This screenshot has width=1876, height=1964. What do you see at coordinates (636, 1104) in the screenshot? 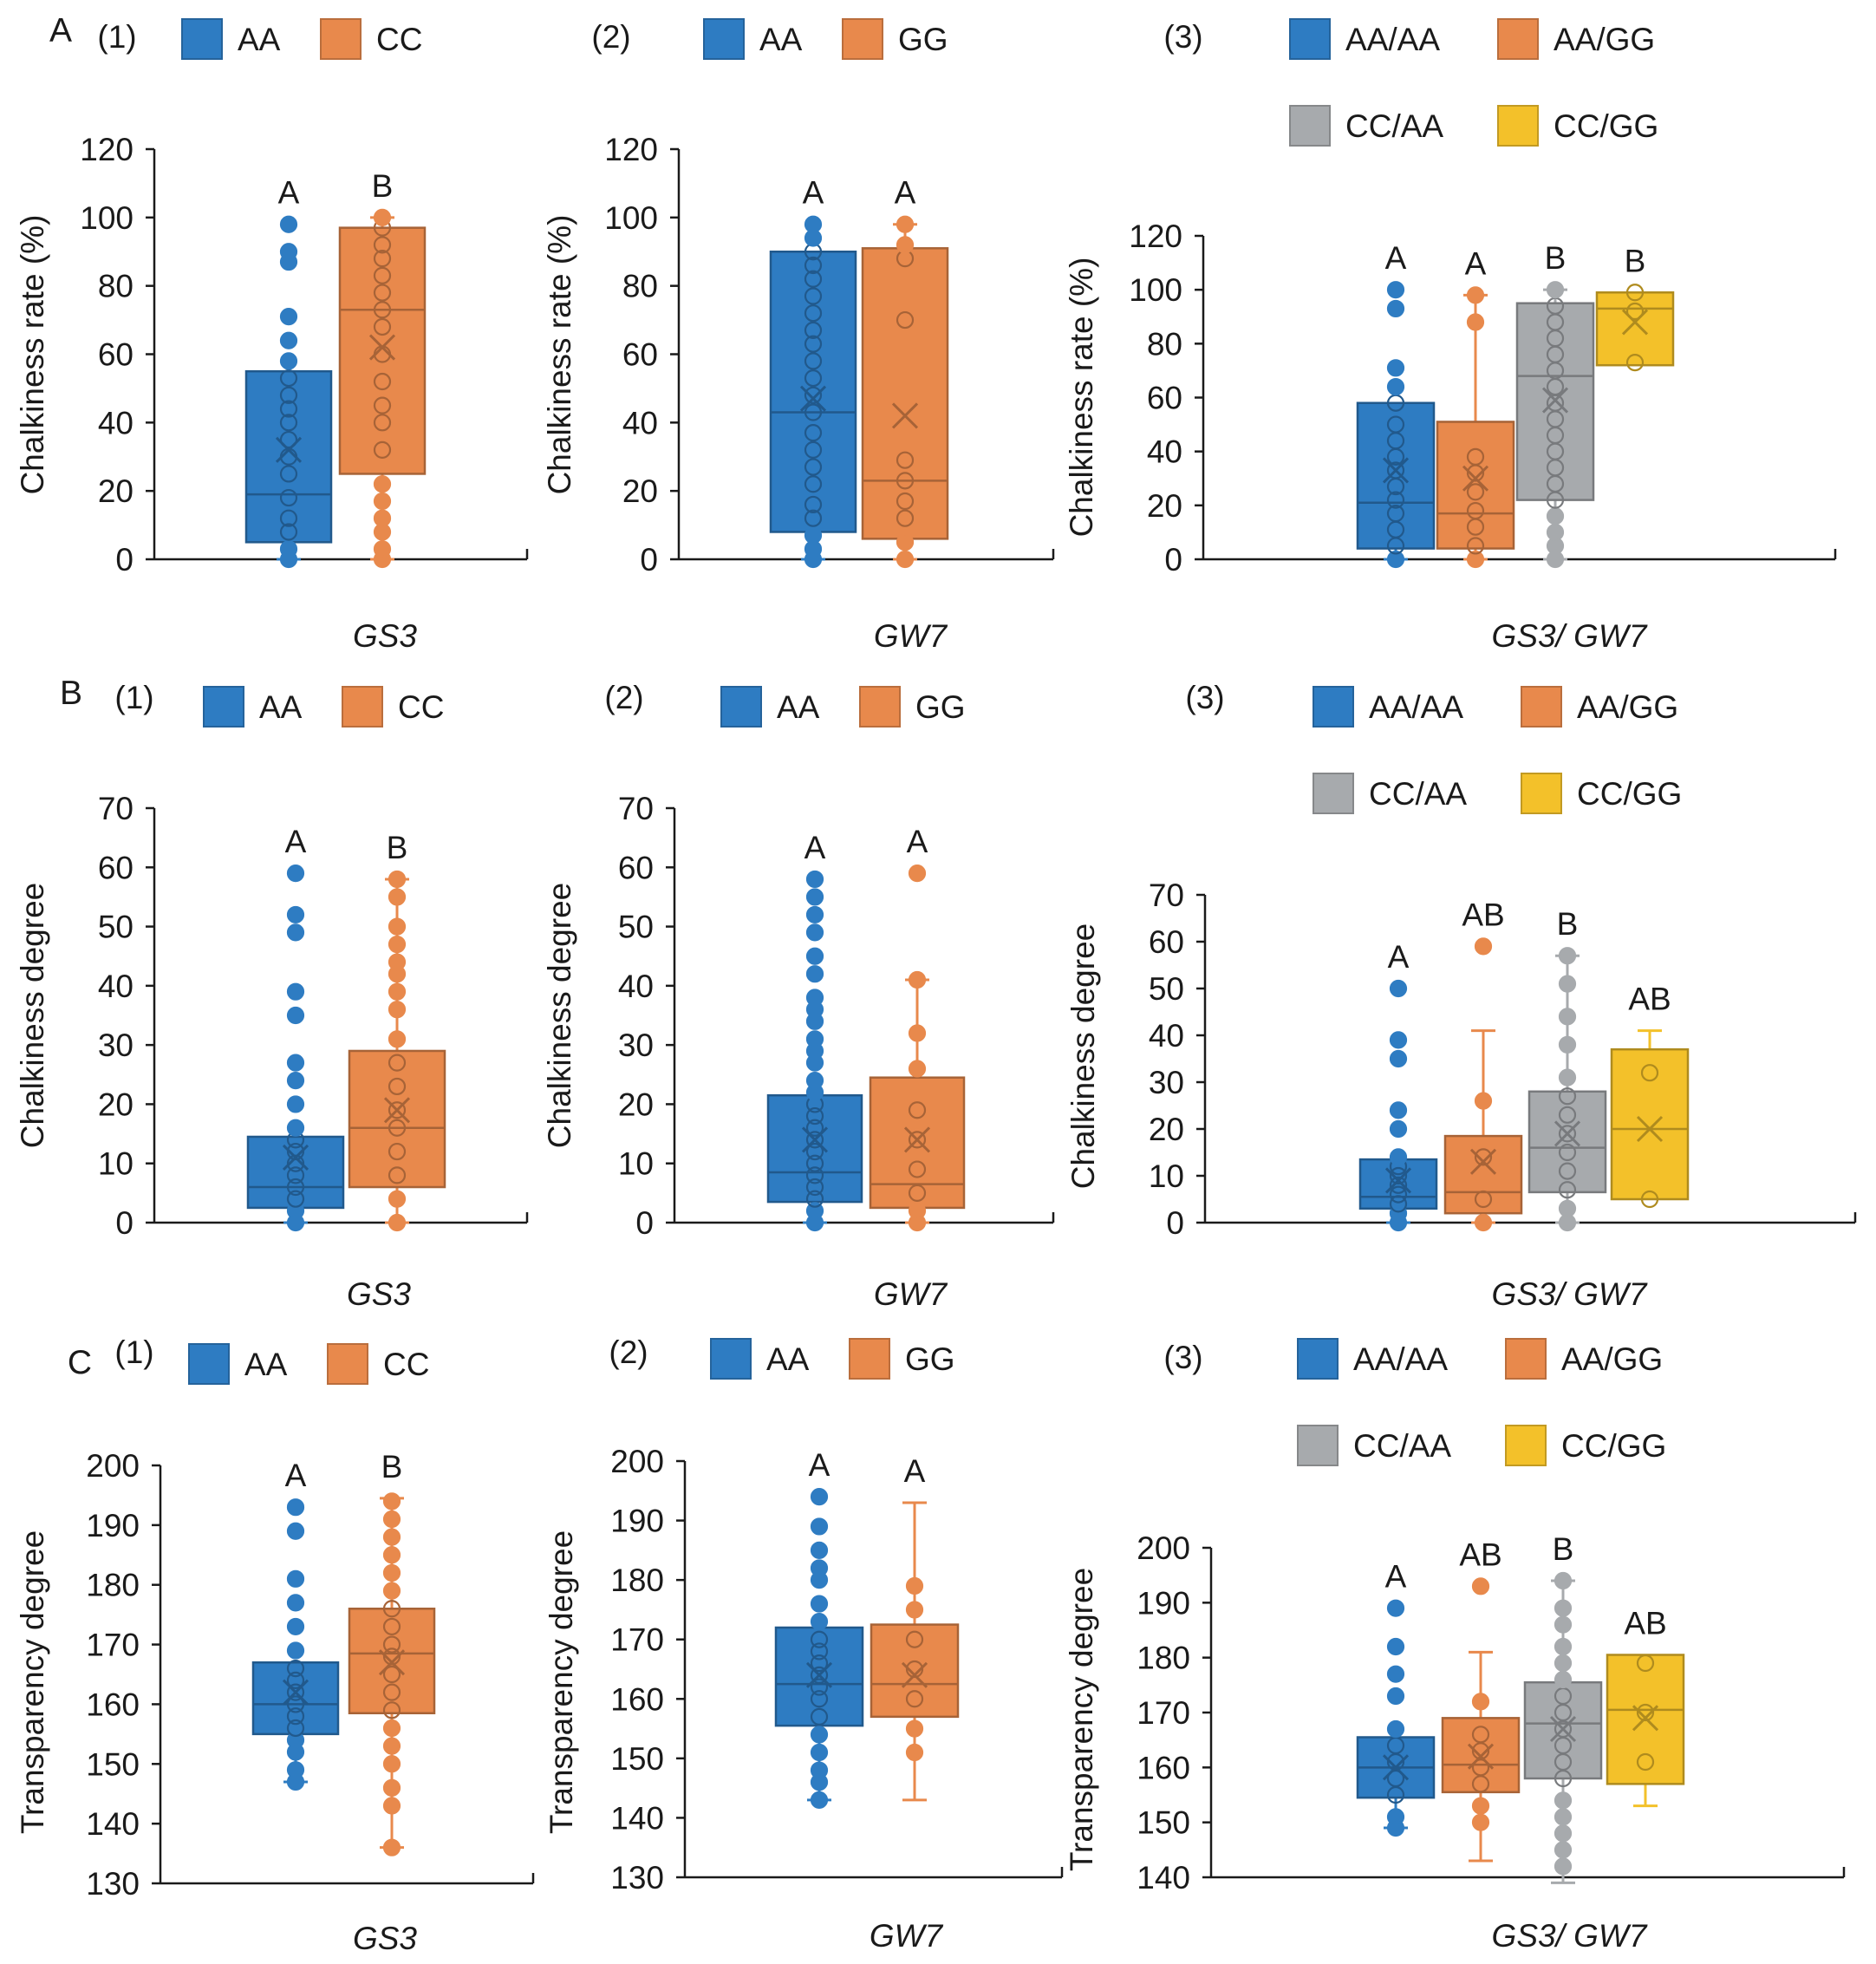
I see `y-tick-label: 20` at bounding box center [636, 1104].